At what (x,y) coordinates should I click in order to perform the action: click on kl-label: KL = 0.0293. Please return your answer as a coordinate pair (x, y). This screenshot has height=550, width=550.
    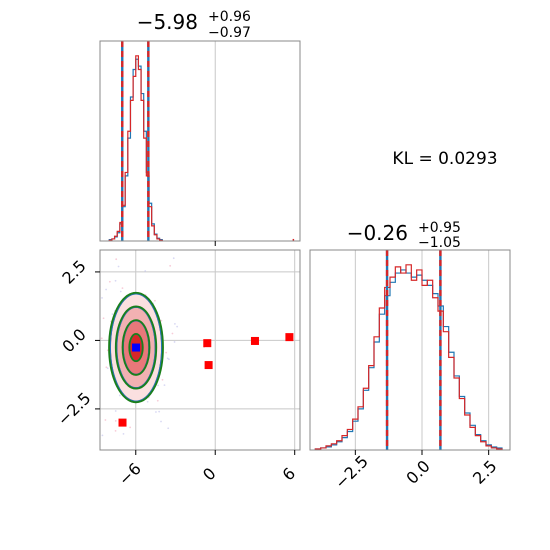
    Looking at the image, I should click on (444, 159).